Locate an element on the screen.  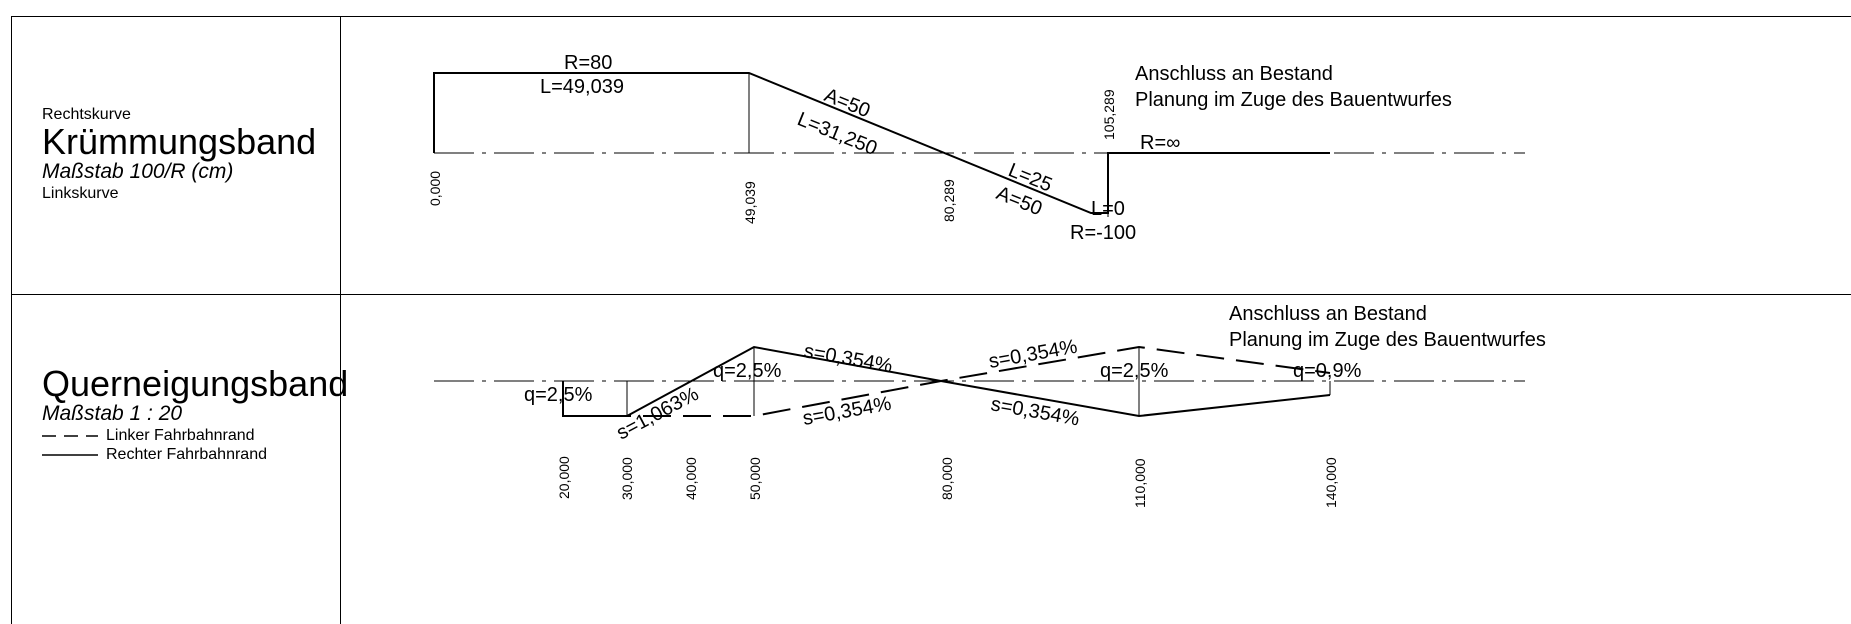
length-label: L=49,039 is located at coordinates (582, 87).